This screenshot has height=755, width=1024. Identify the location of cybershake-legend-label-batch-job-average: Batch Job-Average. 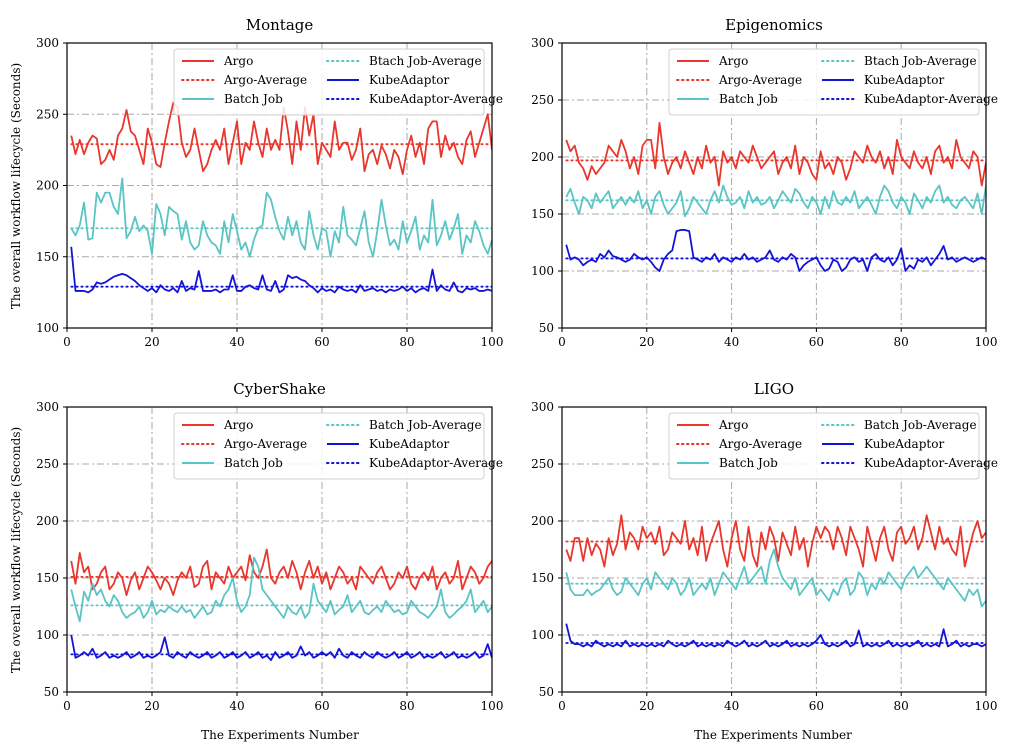
(425, 425).